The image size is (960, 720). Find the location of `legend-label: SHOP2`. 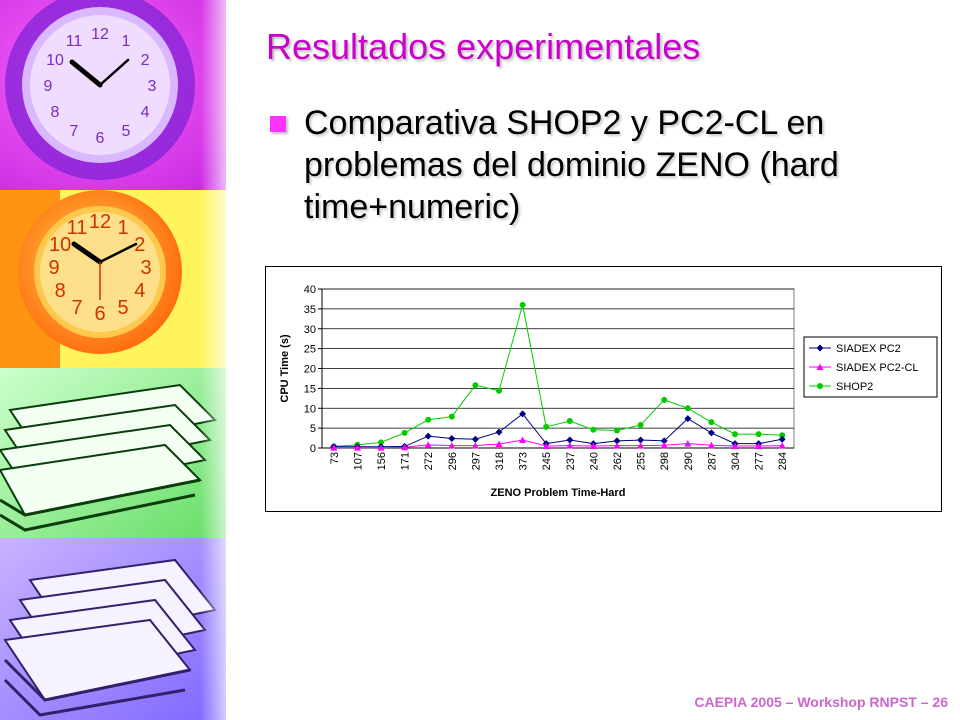

legend-label: SHOP2 is located at coordinates (854, 387).